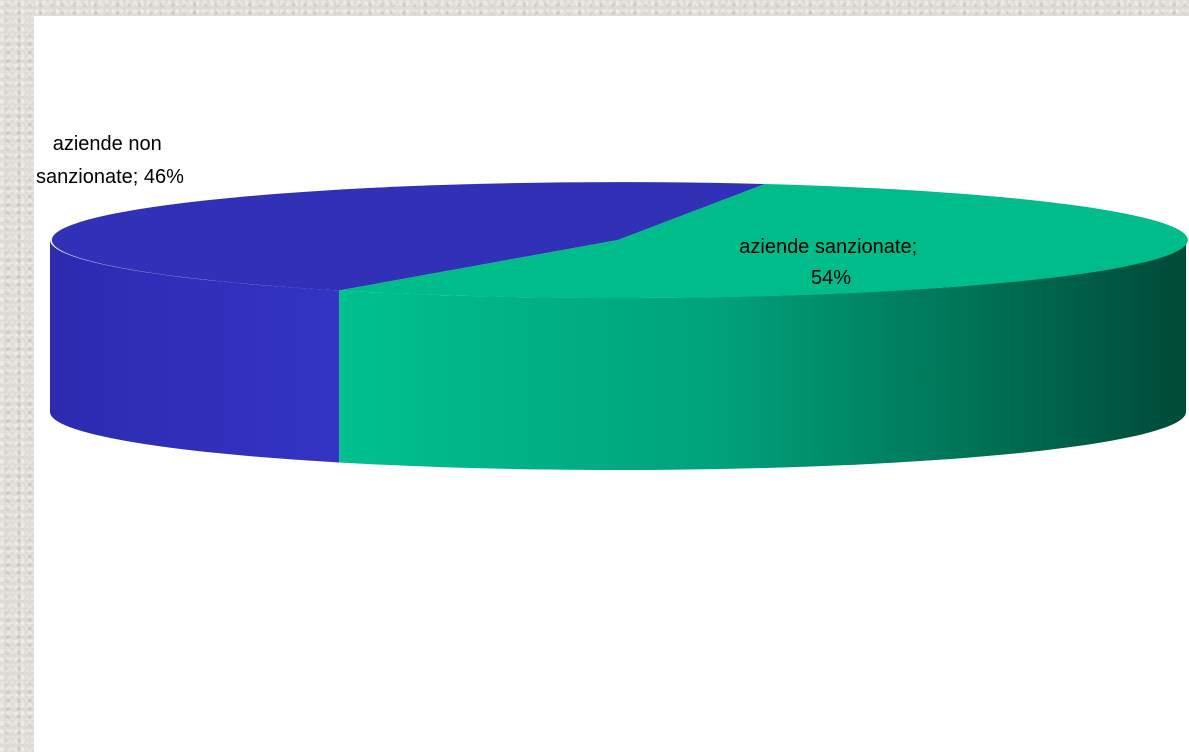 The width and height of the screenshot is (1189, 752). I want to click on slice-top-non-sanzionate, so click(408, 236).